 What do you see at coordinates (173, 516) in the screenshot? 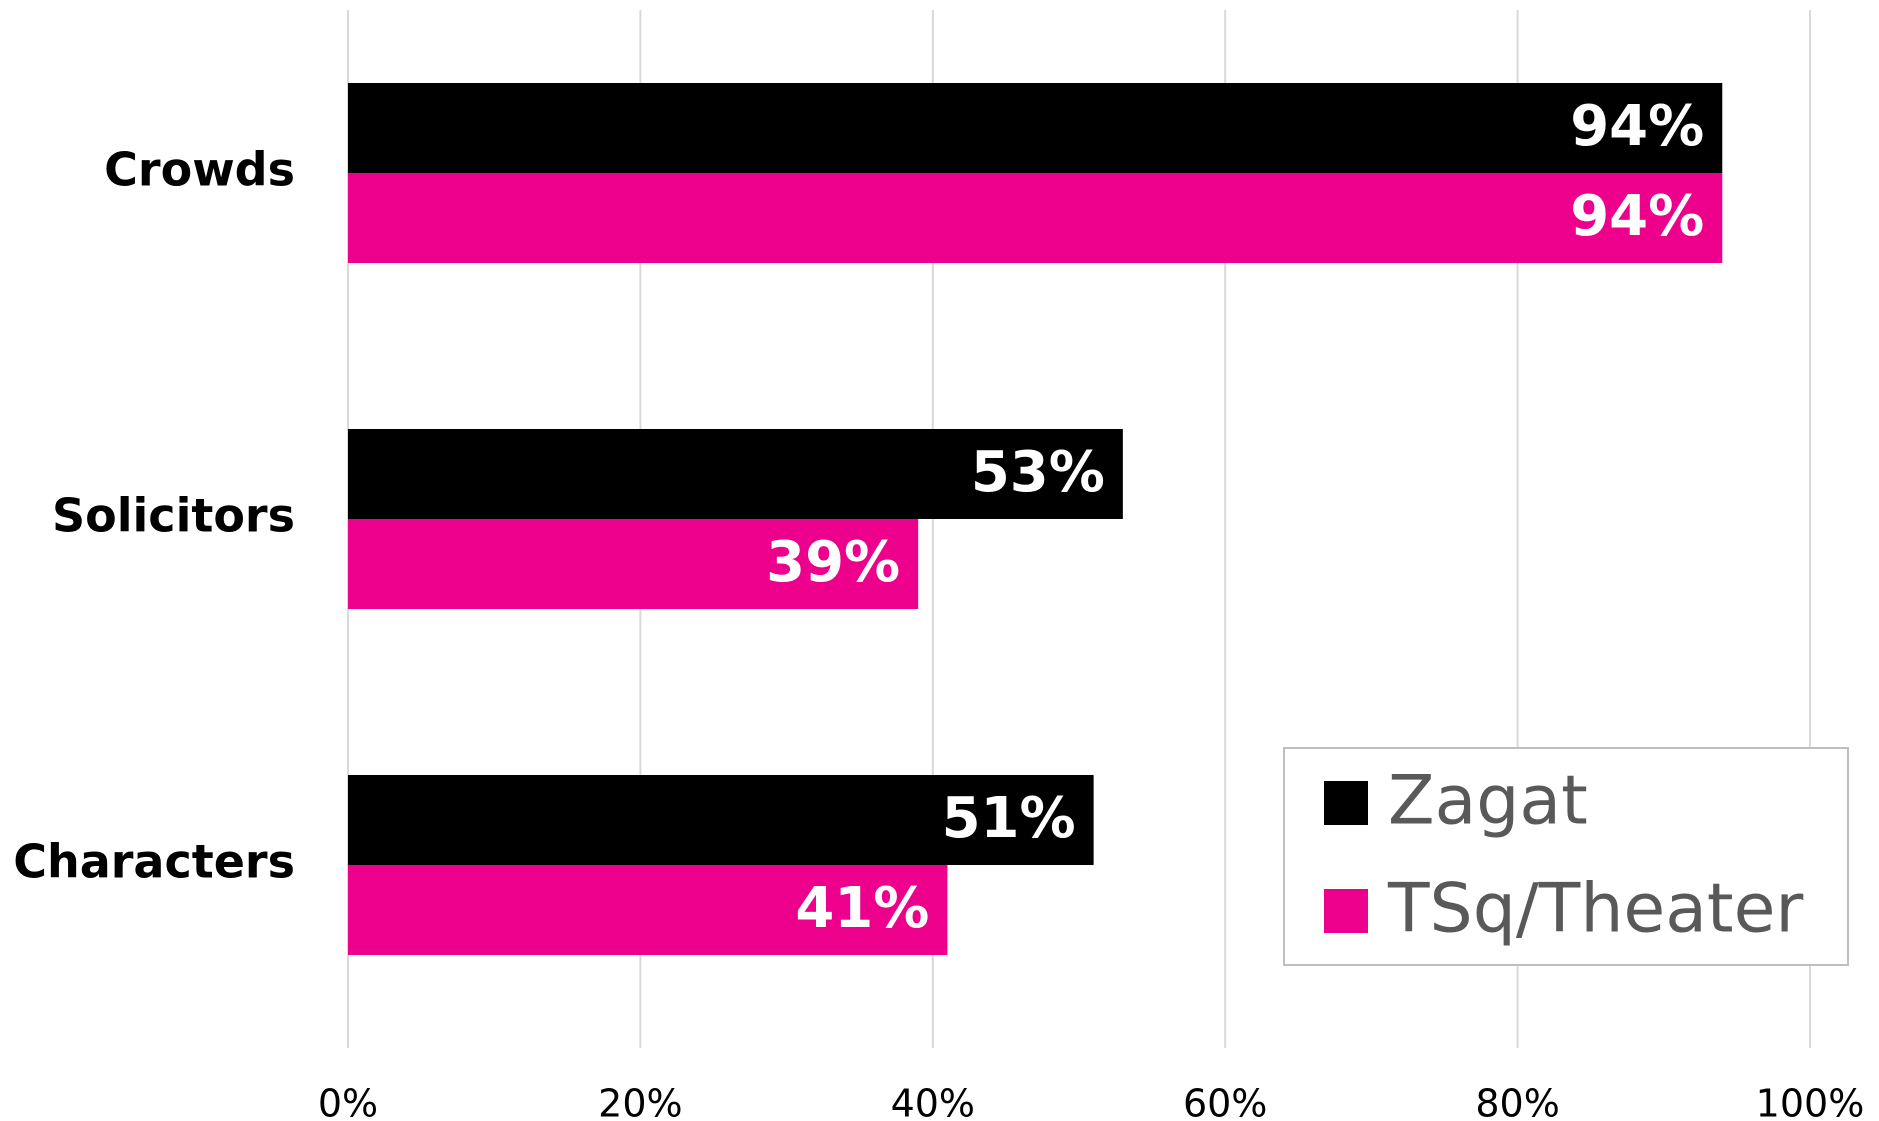
I see `category-label: Solicitors` at bounding box center [173, 516].